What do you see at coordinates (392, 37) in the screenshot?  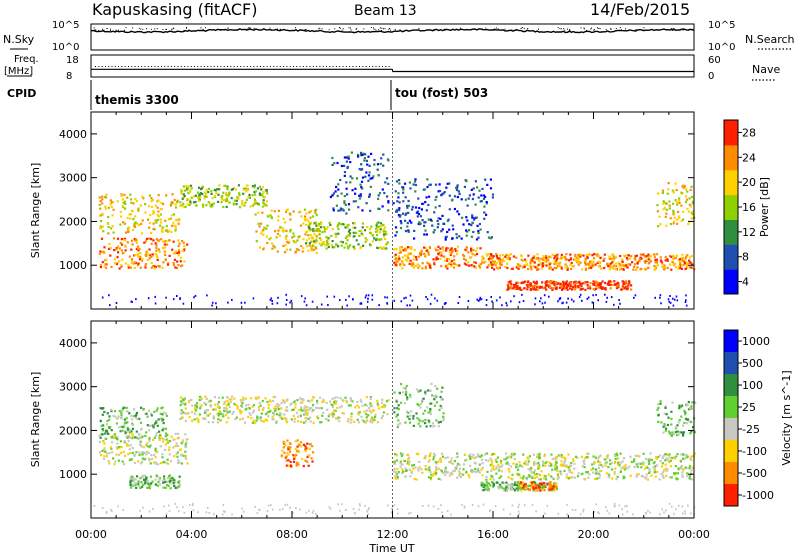 I see `nsky-panel-frame` at bounding box center [392, 37].